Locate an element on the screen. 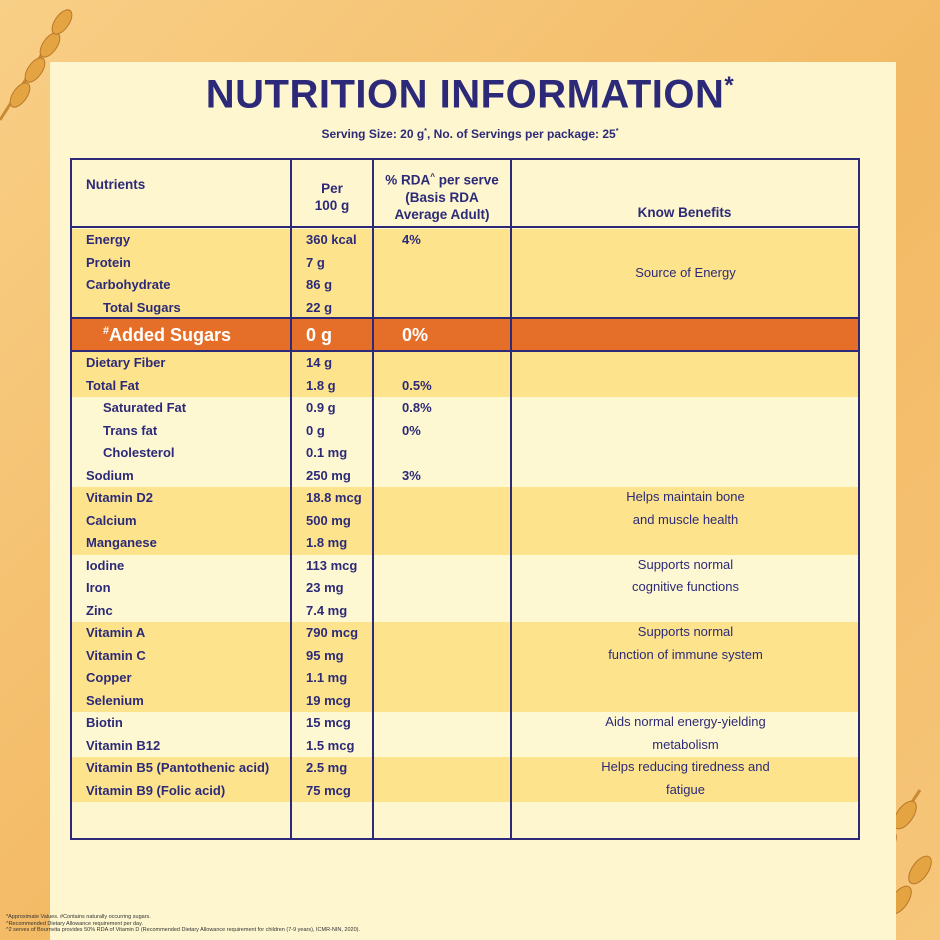 The height and width of the screenshot is (940, 940). nutrient-text: Carbohydrate is located at coordinates (128, 285).